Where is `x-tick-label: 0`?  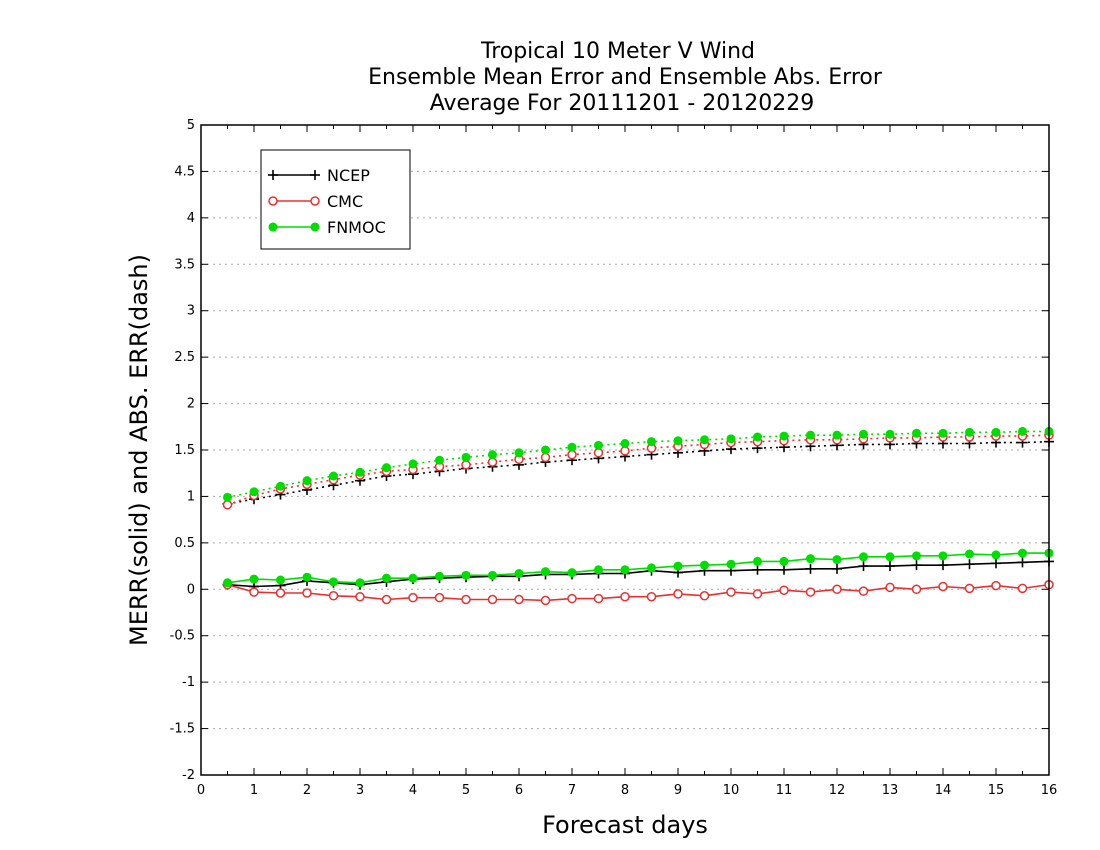
x-tick-label: 0 is located at coordinates (201, 790).